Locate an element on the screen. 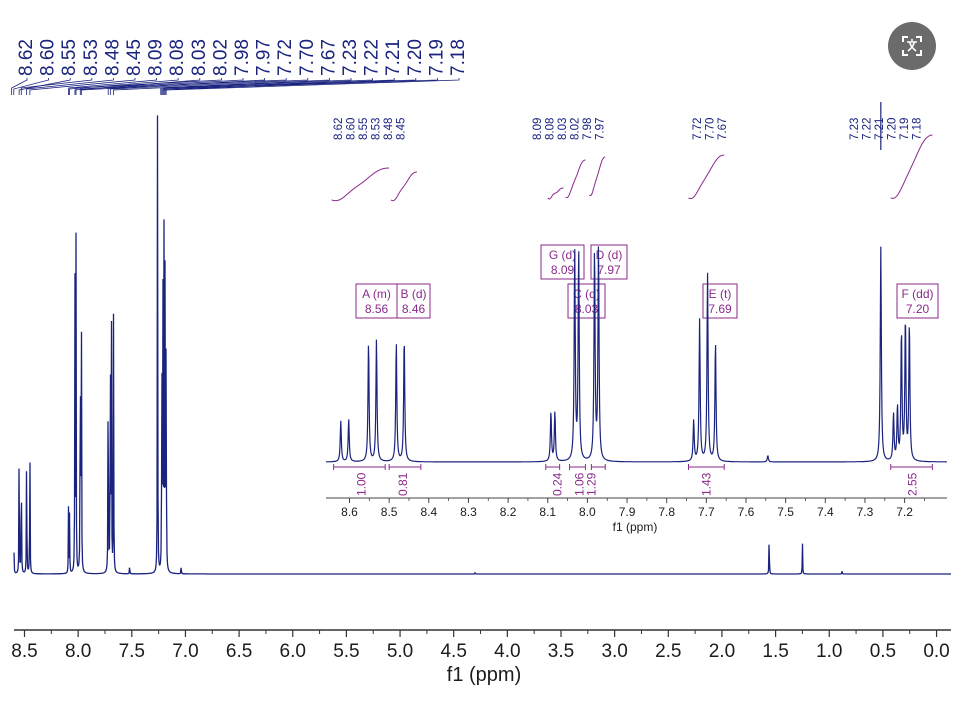 The image size is (973, 711). inset-peak-label: 8.62 is located at coordinates (339, 129).